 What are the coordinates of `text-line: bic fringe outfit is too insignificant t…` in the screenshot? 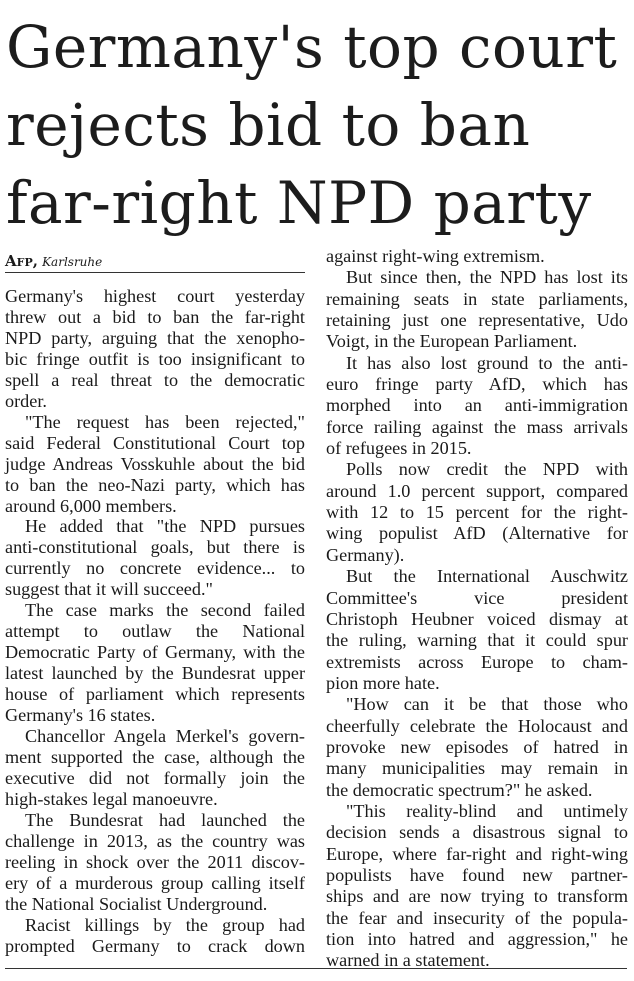 It's located at (155, 358).